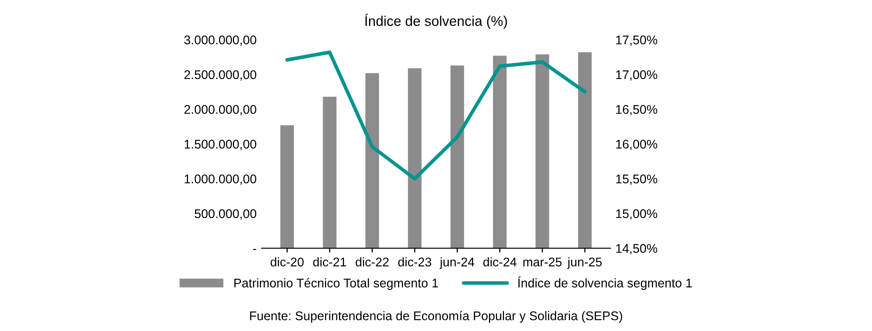 This screenshot has height=331, width=872. I want to click on legend-label: Patrimonio Técnico Total segmento 1, so click(336, 284).